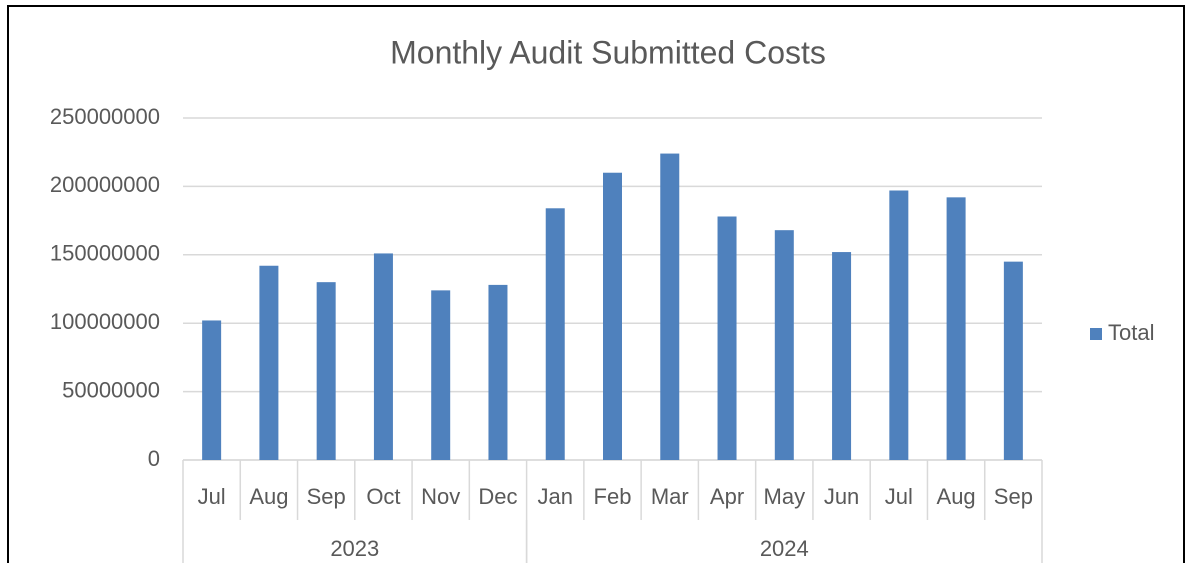  What do you see at coordinates (784, 548) in the screenshot?
I see `group-label: 2024` at bounding box center [784, 548].